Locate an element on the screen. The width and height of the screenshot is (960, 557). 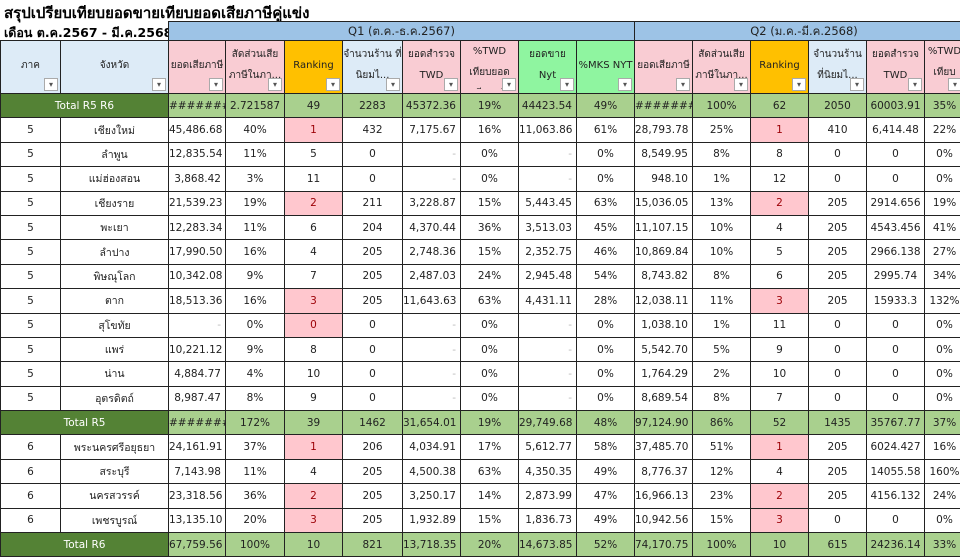
table-cell: 23,318.56 is located at coordinates (197, 496).